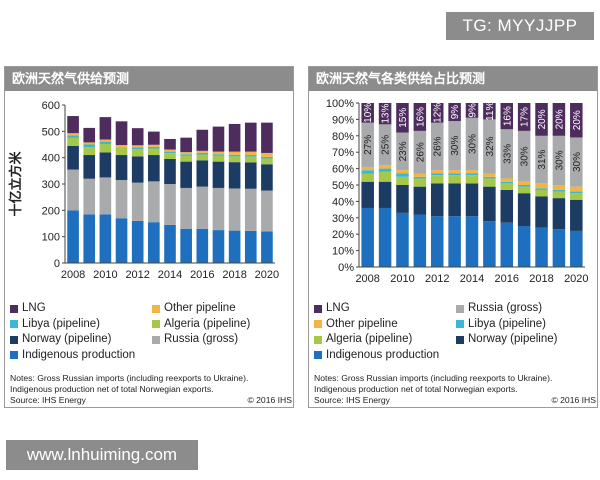  Describe the element at coordinates (51, 238) in the screenshot. I see `y-tick-label: 100` at that location.